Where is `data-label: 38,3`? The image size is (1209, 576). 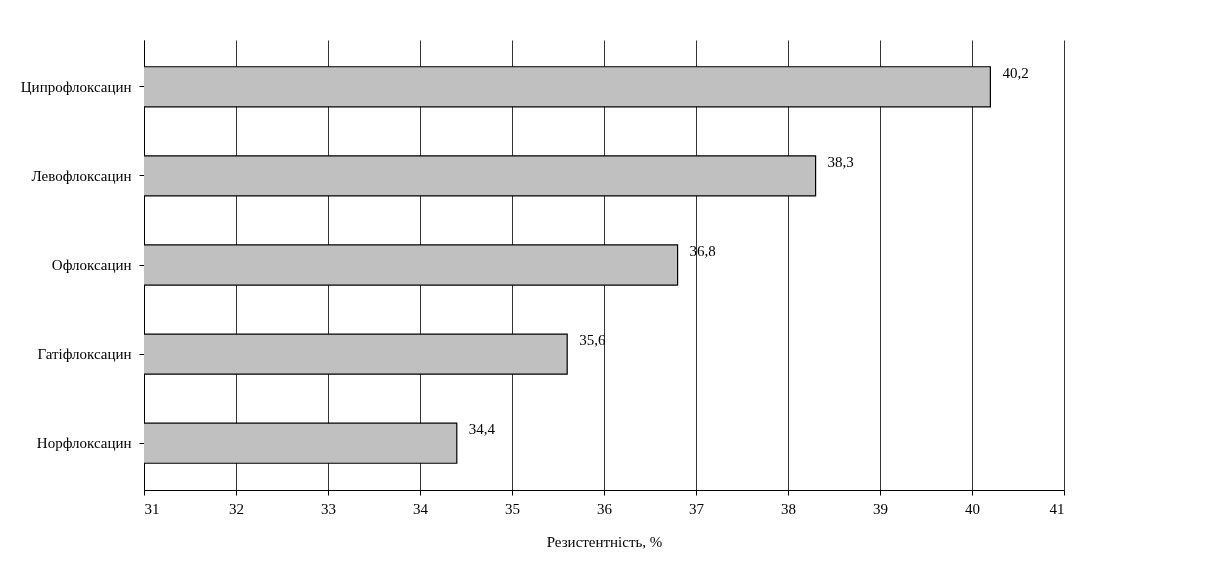
data-label: 38,3 is located at coordinates (840, 161).